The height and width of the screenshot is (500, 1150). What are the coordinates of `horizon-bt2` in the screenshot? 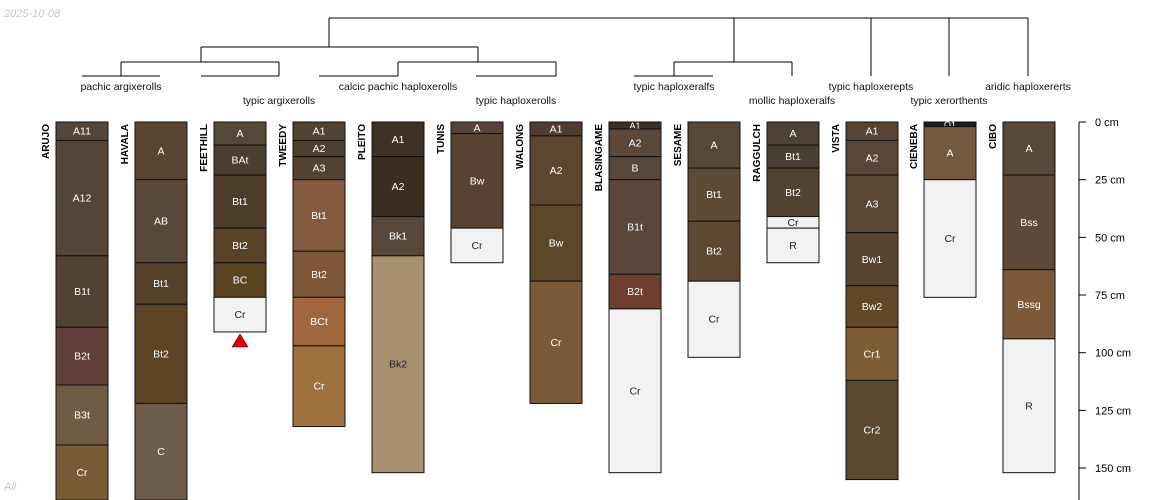 It's located at (240, 245).